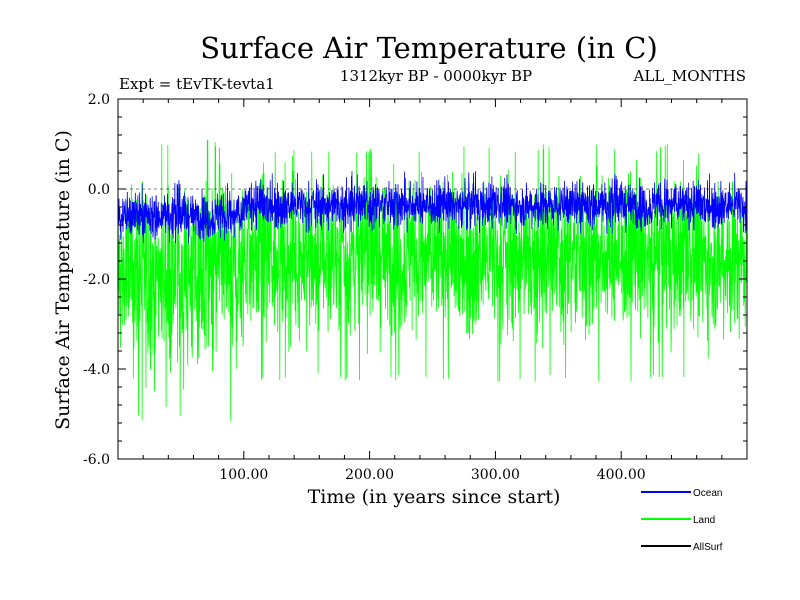  What do you see at coordinates (708, 547) in the screenshot?
I see `legend-label-allsurf: AllSurf` at bounding box center [708, 547].